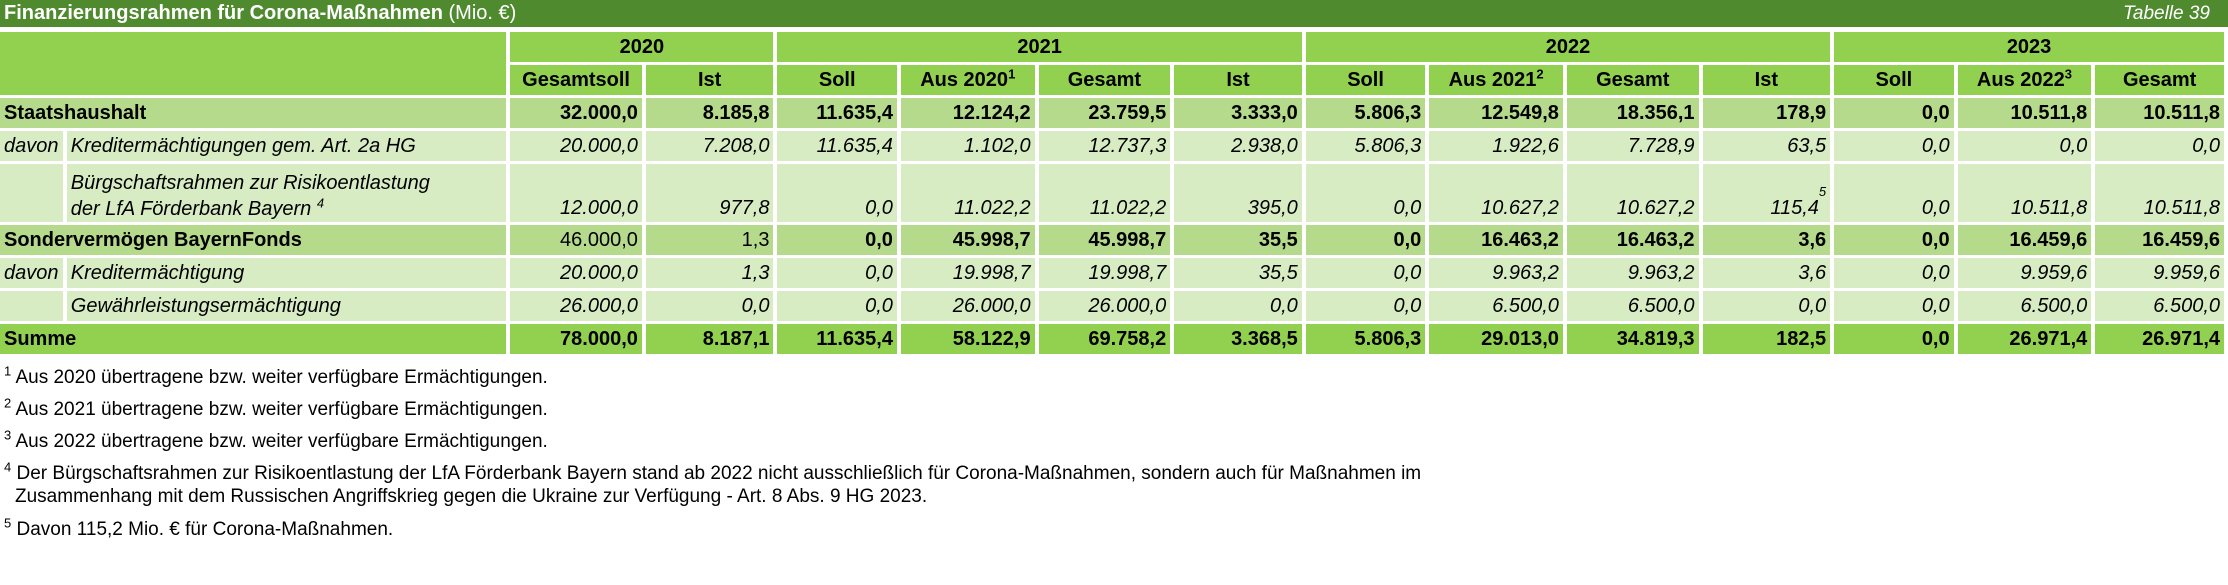 The image size is (2228, 585). What do you see at coordinates (576, 240) in the screenshot?
I see `value-cell: 46.000,0` at bounding box center [576, 240].